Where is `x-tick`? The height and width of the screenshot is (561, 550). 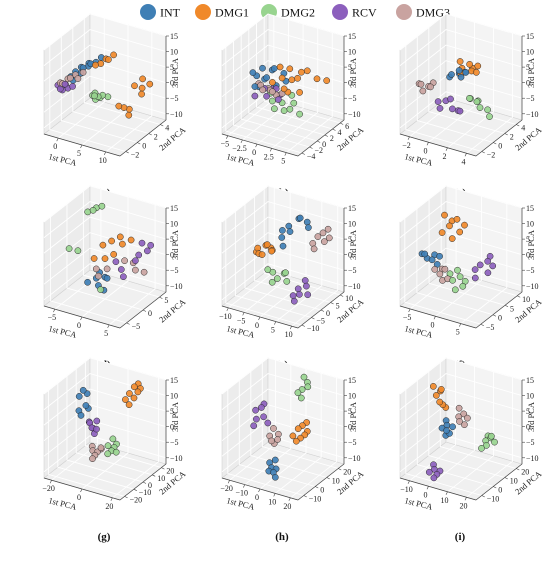 x-tick is located at coordinates (241, 141).